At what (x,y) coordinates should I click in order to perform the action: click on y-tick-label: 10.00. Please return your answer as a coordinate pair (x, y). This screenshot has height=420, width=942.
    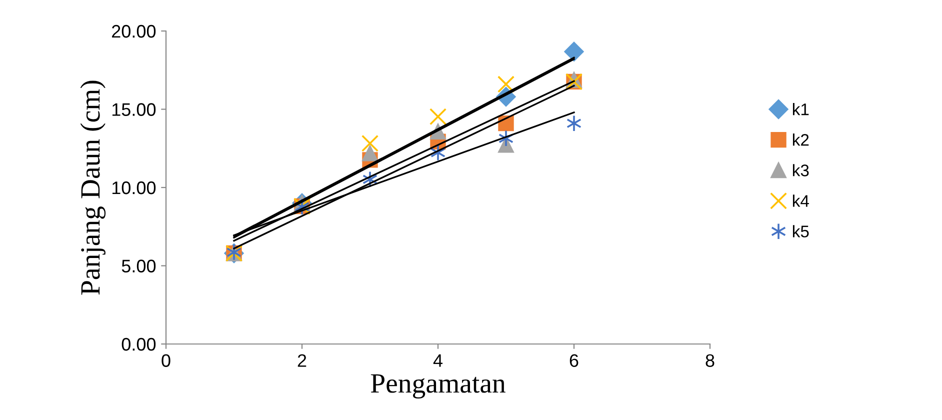
    Looking at the image, I should click on (134, 187).